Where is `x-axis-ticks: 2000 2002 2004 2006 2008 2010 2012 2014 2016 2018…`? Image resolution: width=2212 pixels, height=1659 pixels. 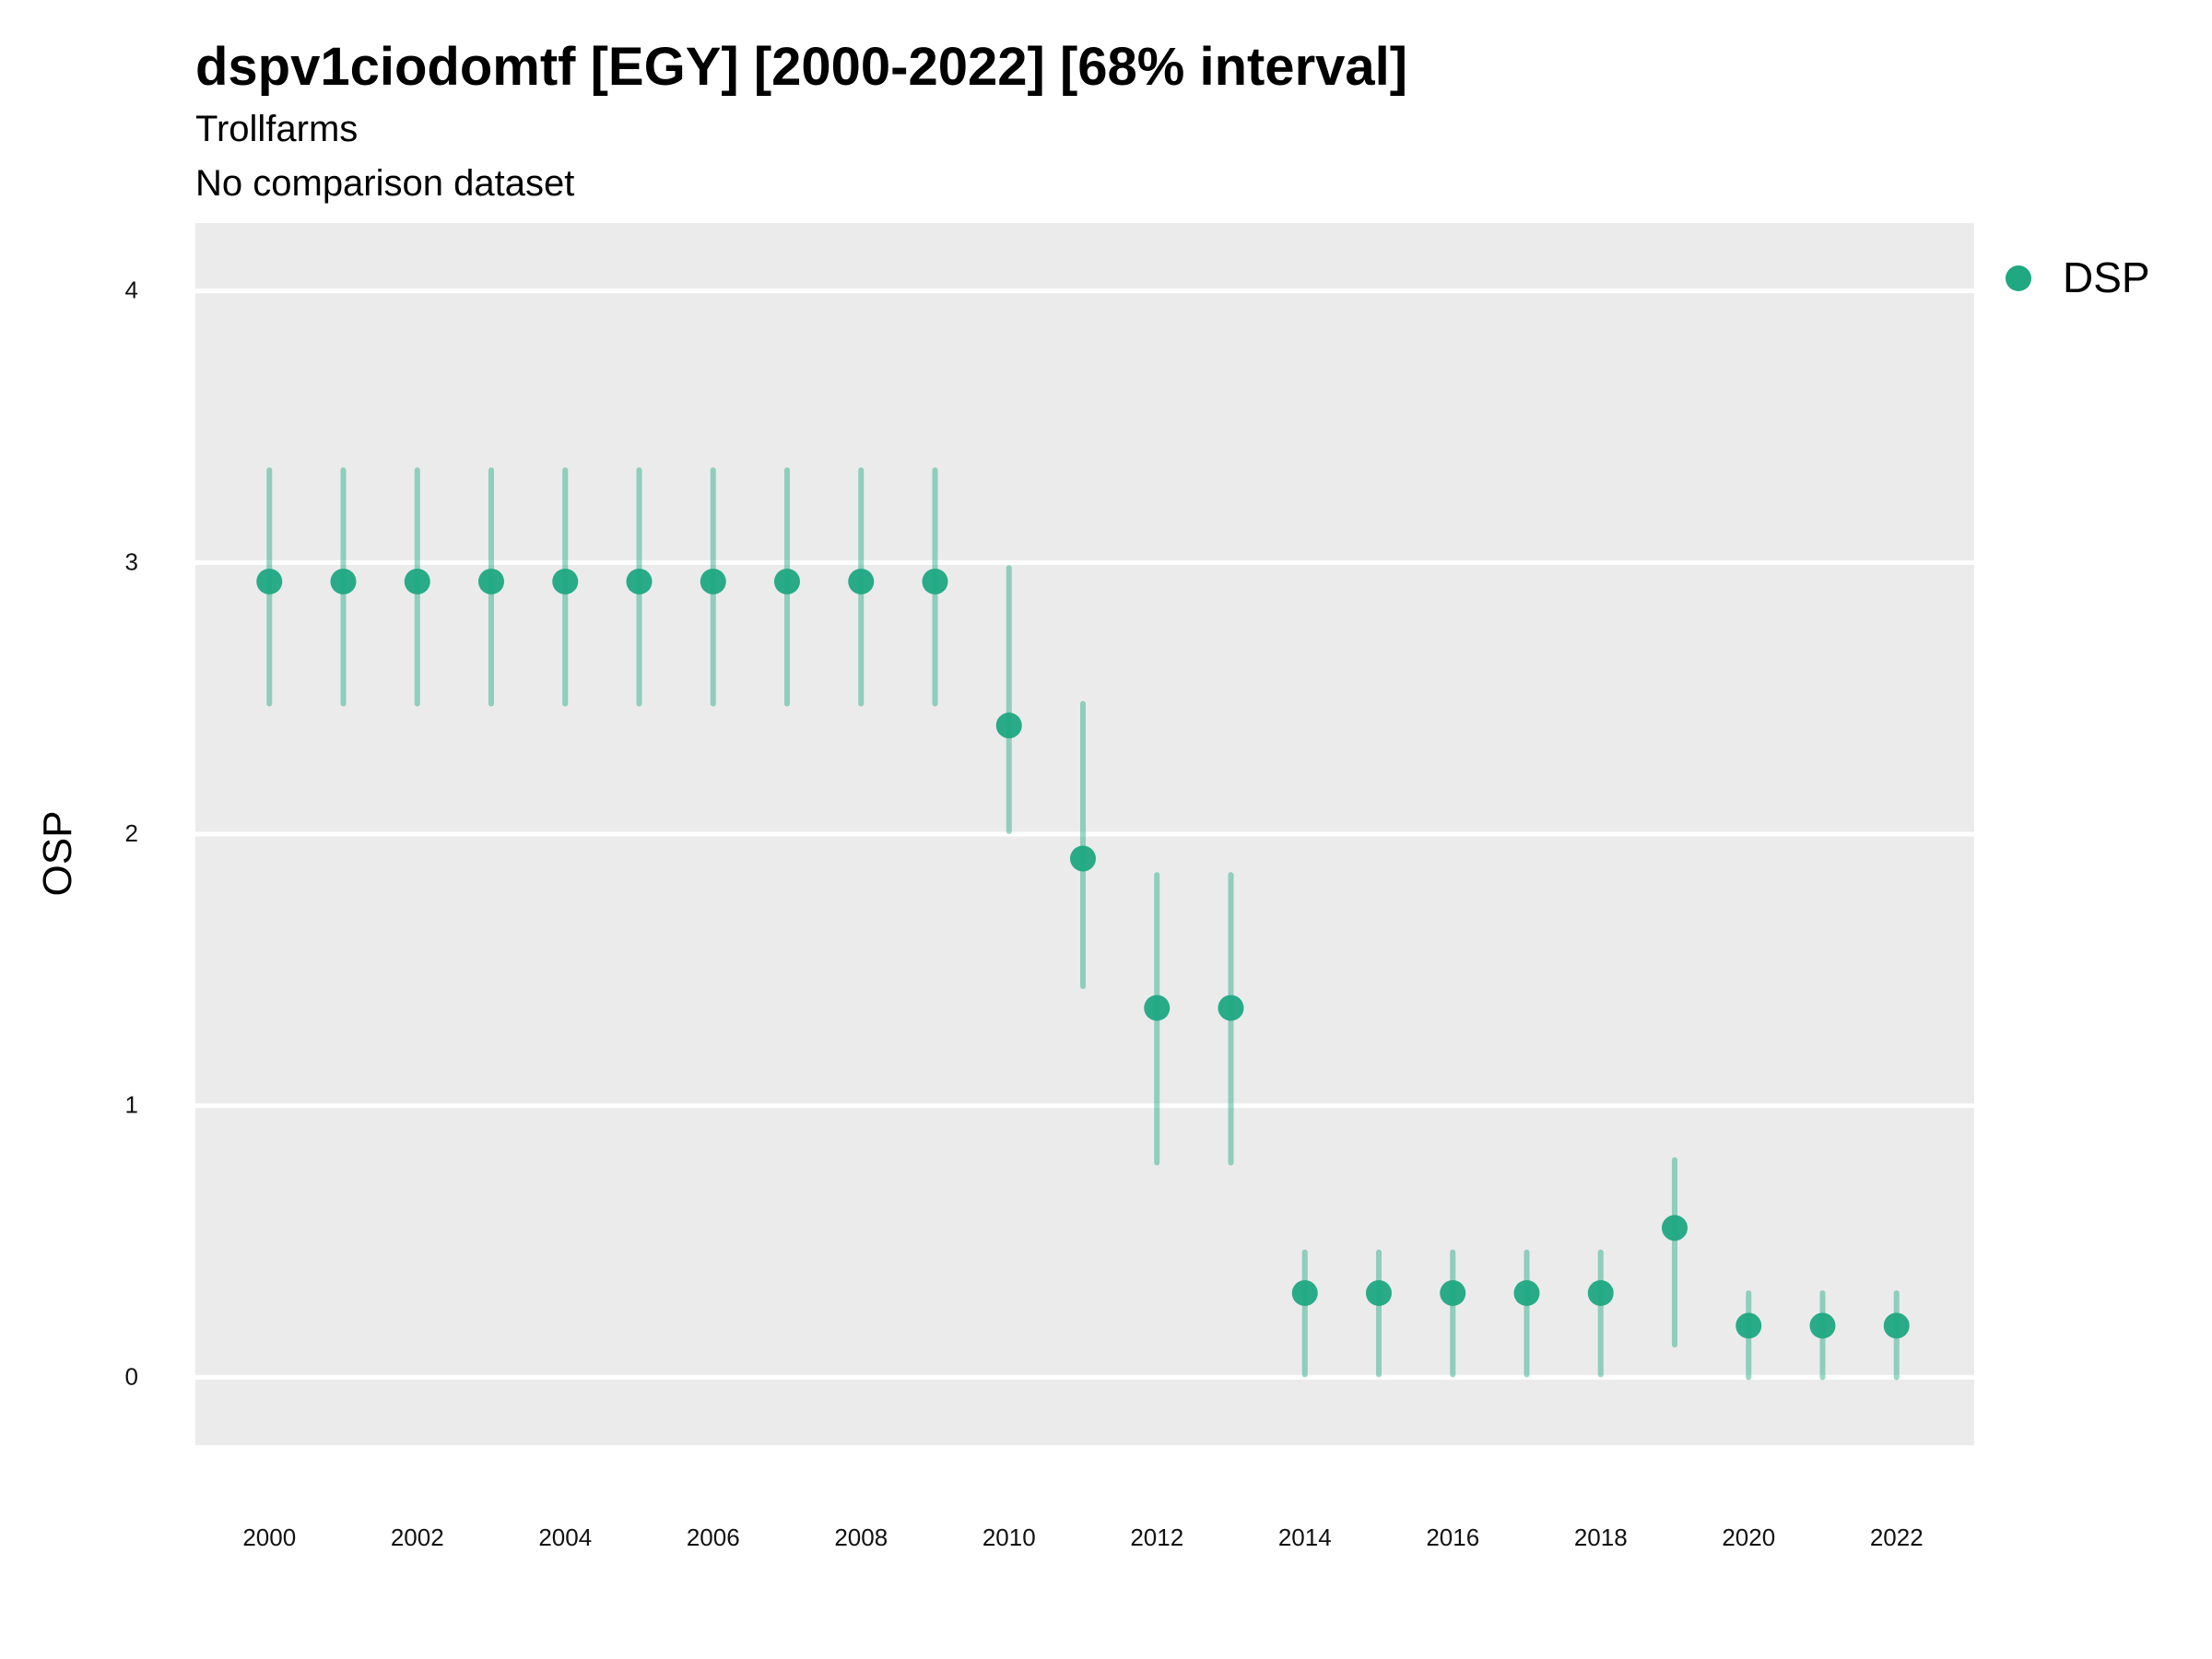
x-axis-ticks: 2000 2002 2004 2006 2008 2010 2012 2014 2016 2018… is located at coordinates (1082, 1537).